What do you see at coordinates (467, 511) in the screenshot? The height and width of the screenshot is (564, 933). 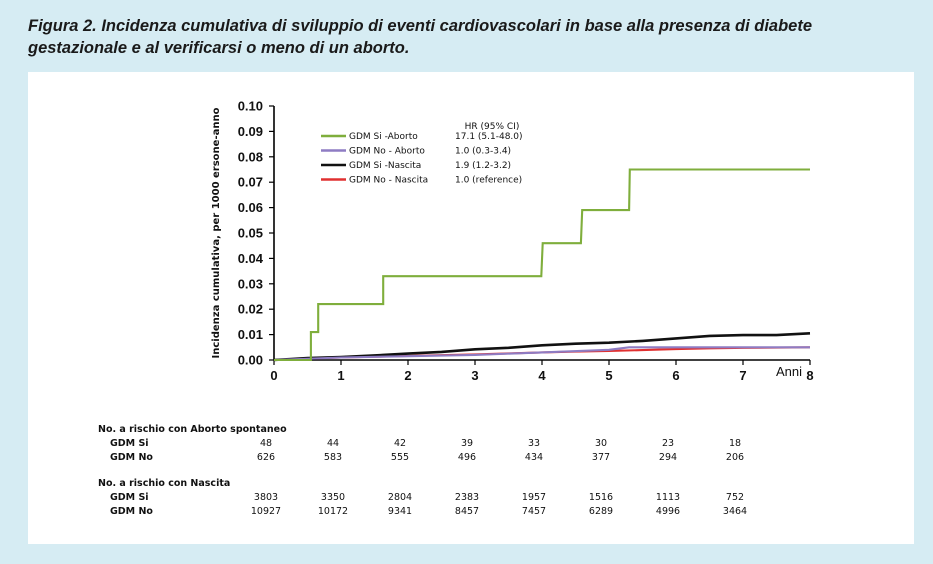 I see `risk-value: 8457` at bounding box center [467, 511].